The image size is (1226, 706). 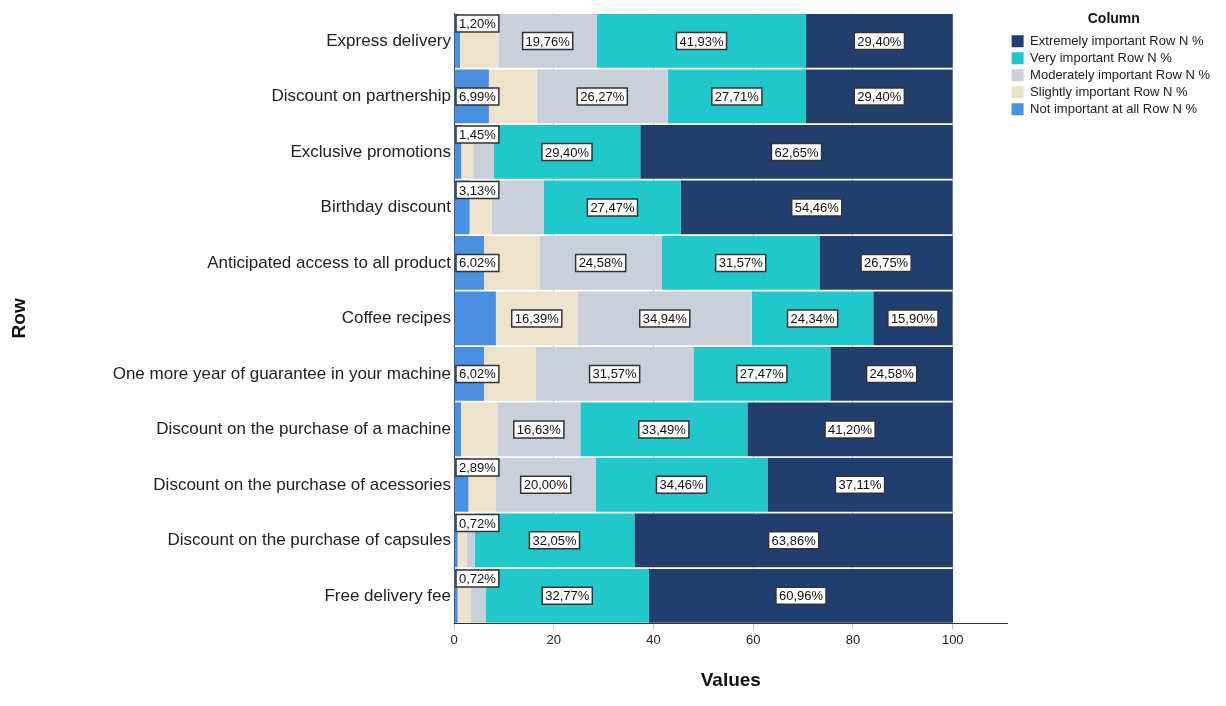 I want to click on data-label: 15,90%, so click(x=913, y=318).